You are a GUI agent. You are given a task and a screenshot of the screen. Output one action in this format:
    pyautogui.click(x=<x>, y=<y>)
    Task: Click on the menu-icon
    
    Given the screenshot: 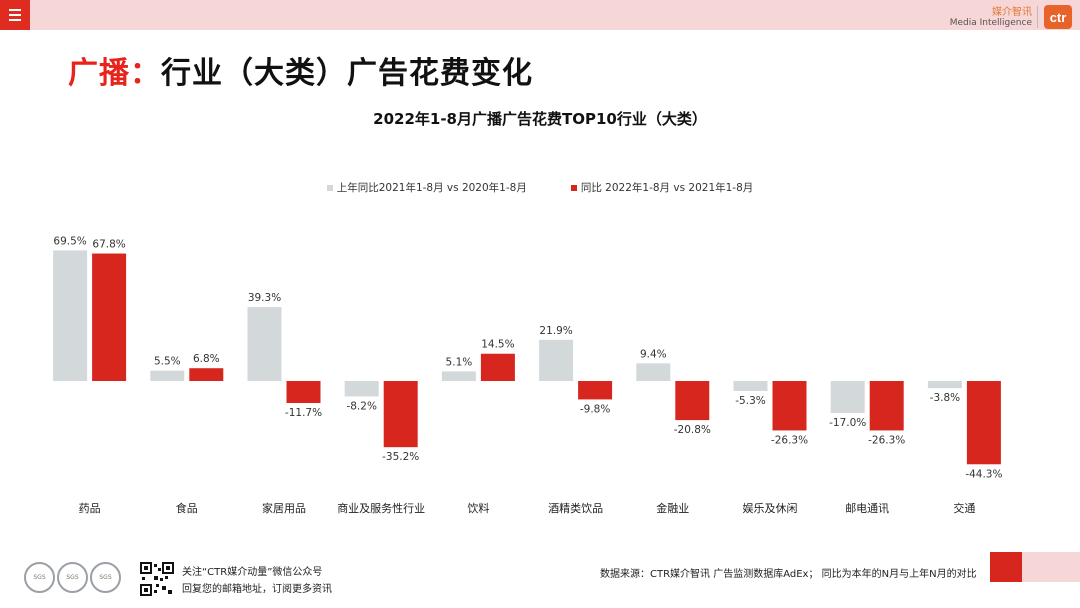 What is the action you would take?
    pyautogui.click(x=15, y=15)
    